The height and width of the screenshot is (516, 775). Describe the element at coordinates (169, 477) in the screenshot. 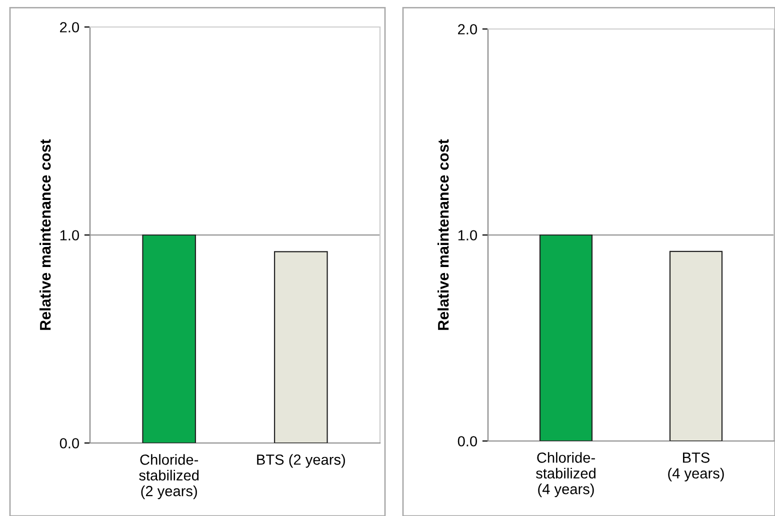

I see `x-tick-label: Chloride- stabilized (2 years)` at that location.